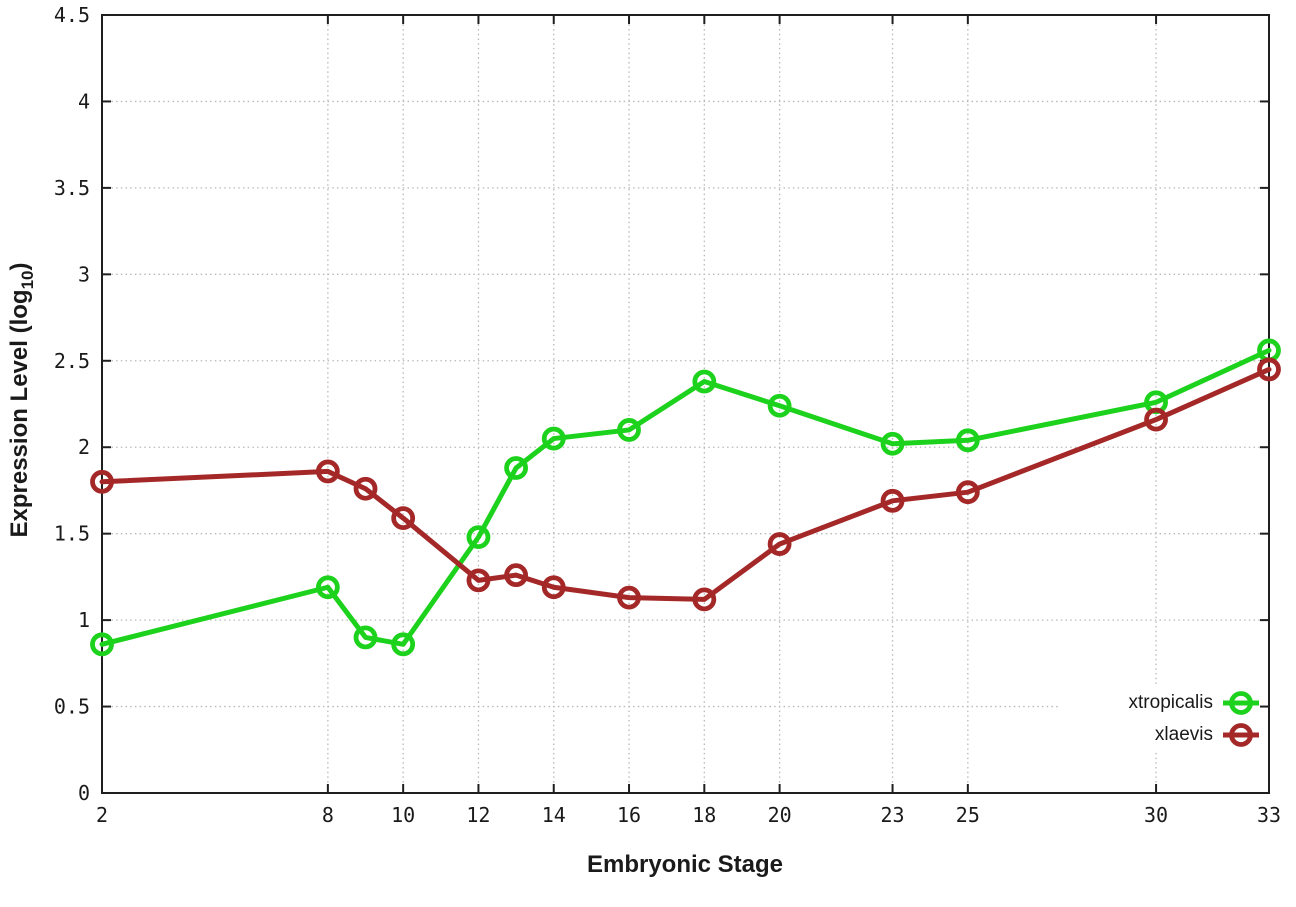  I want to click on x-tick-label: 33, so click(1269, 815).